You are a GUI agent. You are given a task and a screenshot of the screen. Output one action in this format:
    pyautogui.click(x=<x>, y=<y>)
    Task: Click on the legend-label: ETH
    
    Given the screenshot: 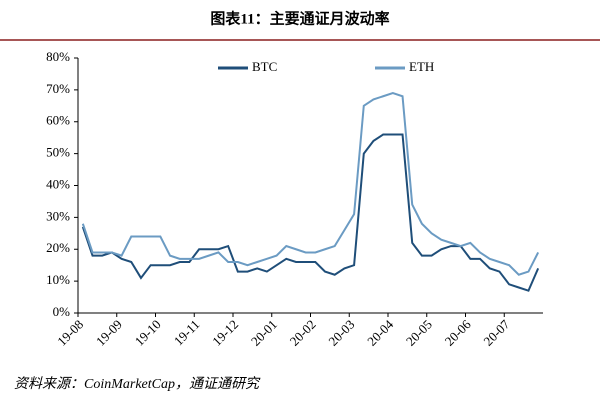 What is the action you would take?
    pyautogui.click(x=421, y=66)
    